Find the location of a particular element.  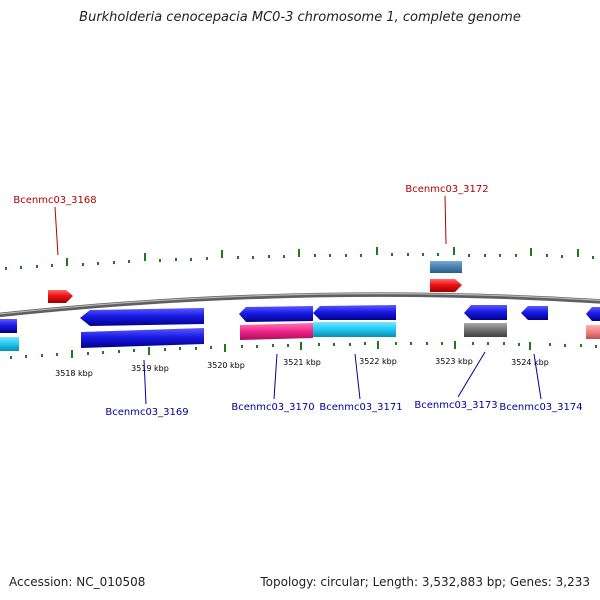

feature-partial-right is located at coordinates (593, 314).